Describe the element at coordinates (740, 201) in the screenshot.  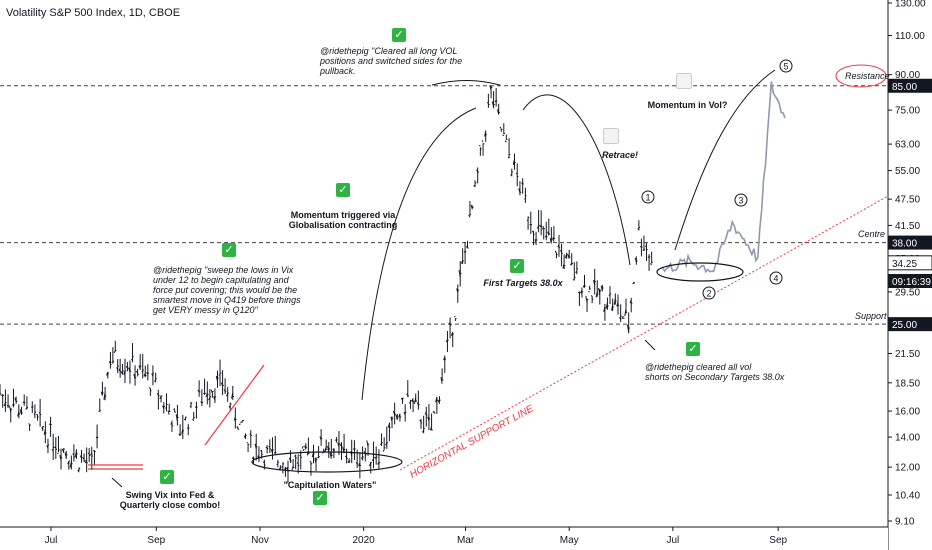
I see `wave-label: 3` at that location.